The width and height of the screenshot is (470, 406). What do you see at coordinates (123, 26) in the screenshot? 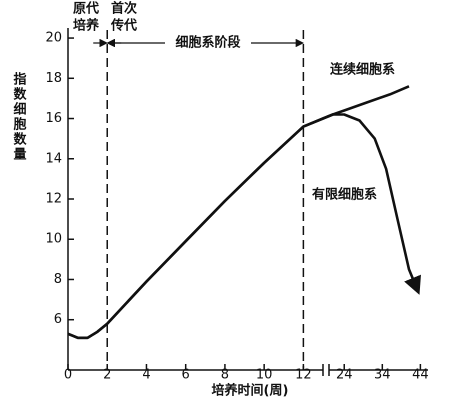
I see `annotation: 传代` at bounding box center [123, 26].